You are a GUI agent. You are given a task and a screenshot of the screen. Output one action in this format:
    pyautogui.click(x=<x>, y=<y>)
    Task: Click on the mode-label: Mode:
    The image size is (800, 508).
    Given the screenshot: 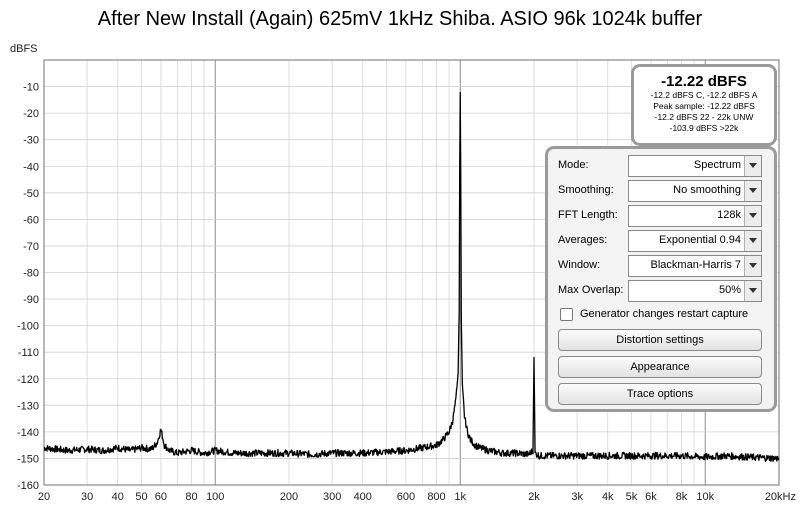 What is the action you would take?
    pyautogui.click(x=573, y=165)
    